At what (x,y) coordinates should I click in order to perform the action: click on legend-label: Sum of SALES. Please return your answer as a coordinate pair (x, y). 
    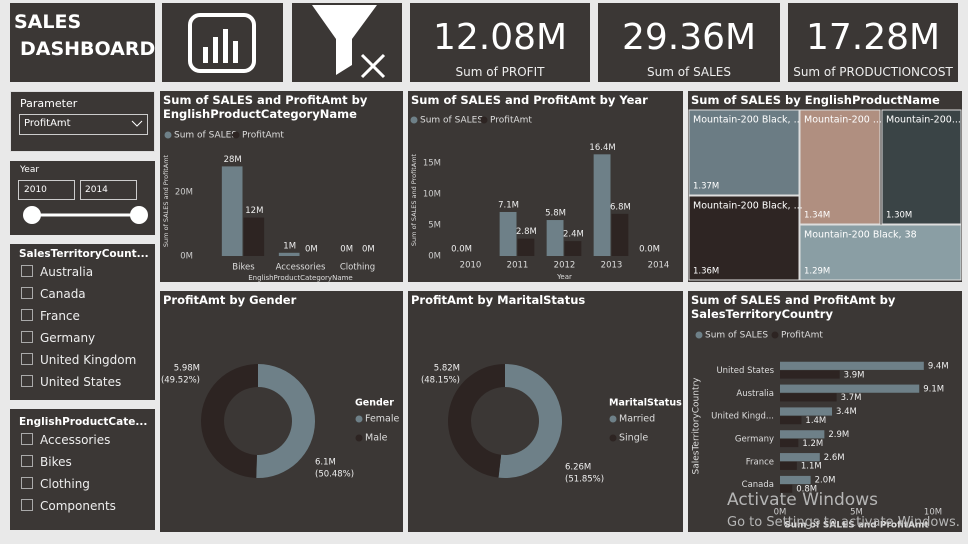
    Looking at the image, I should click on (205, 136).